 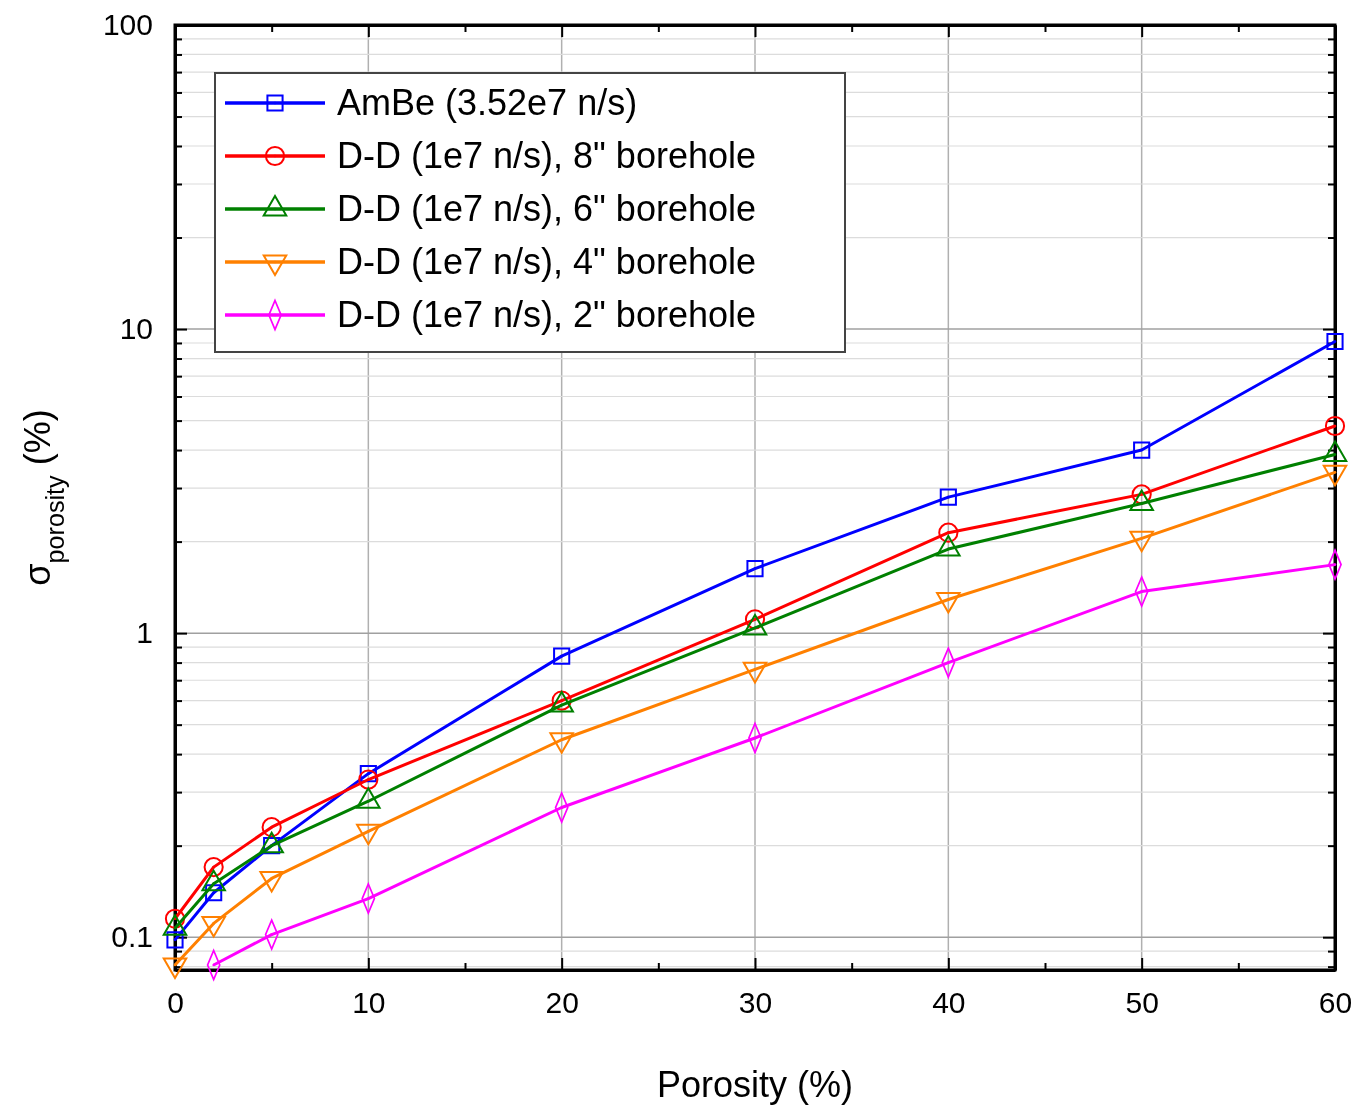 I want to click on legend-label: D-D (1e7 n/s), 8" borehole, so click(x=546, y=155).